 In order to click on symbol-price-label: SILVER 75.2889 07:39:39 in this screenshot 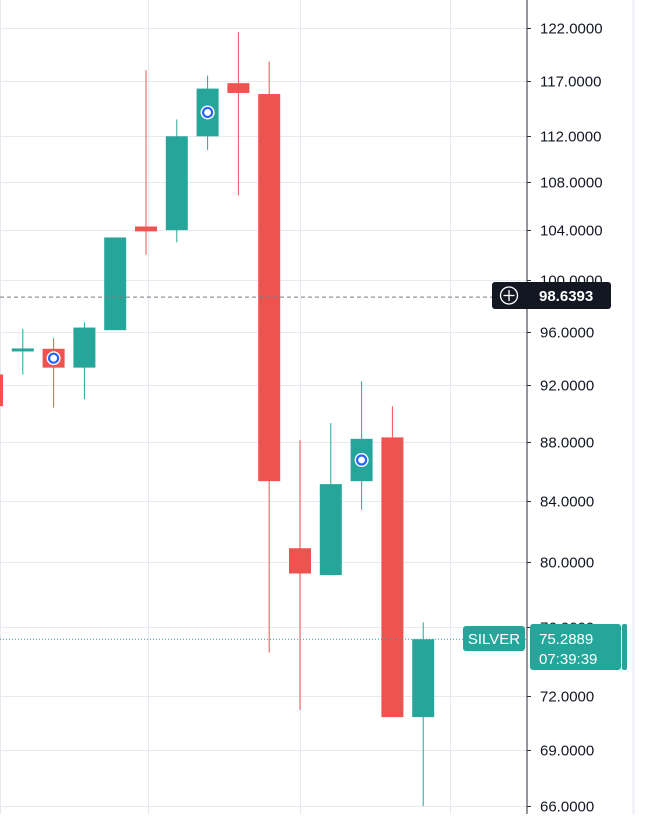, I will do `click(545, 647)`.